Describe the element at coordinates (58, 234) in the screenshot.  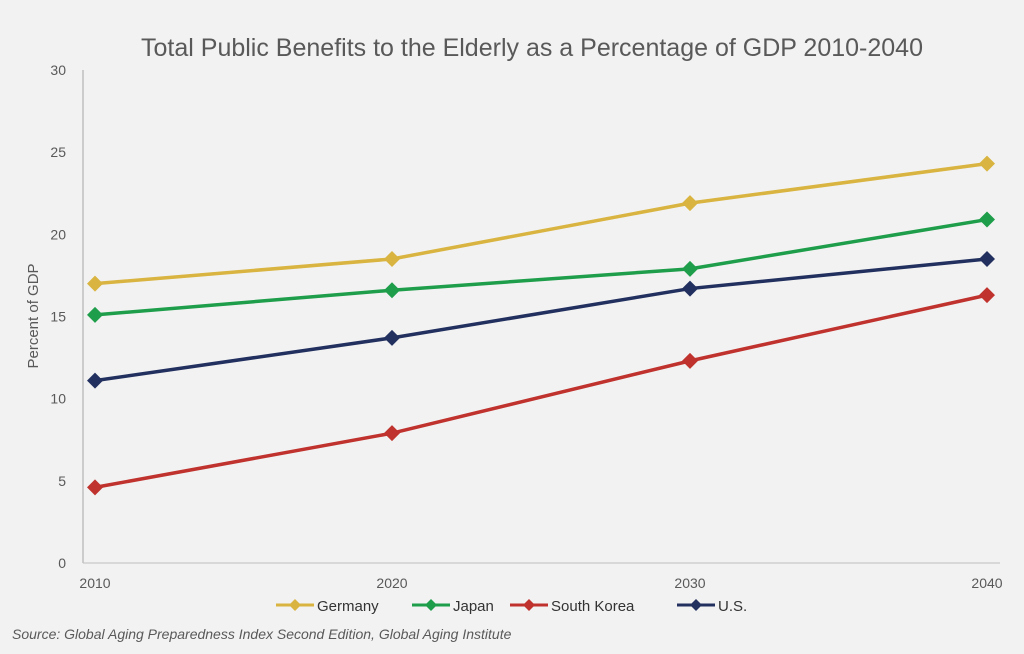
I see `y-tick-label: 20` at that location.